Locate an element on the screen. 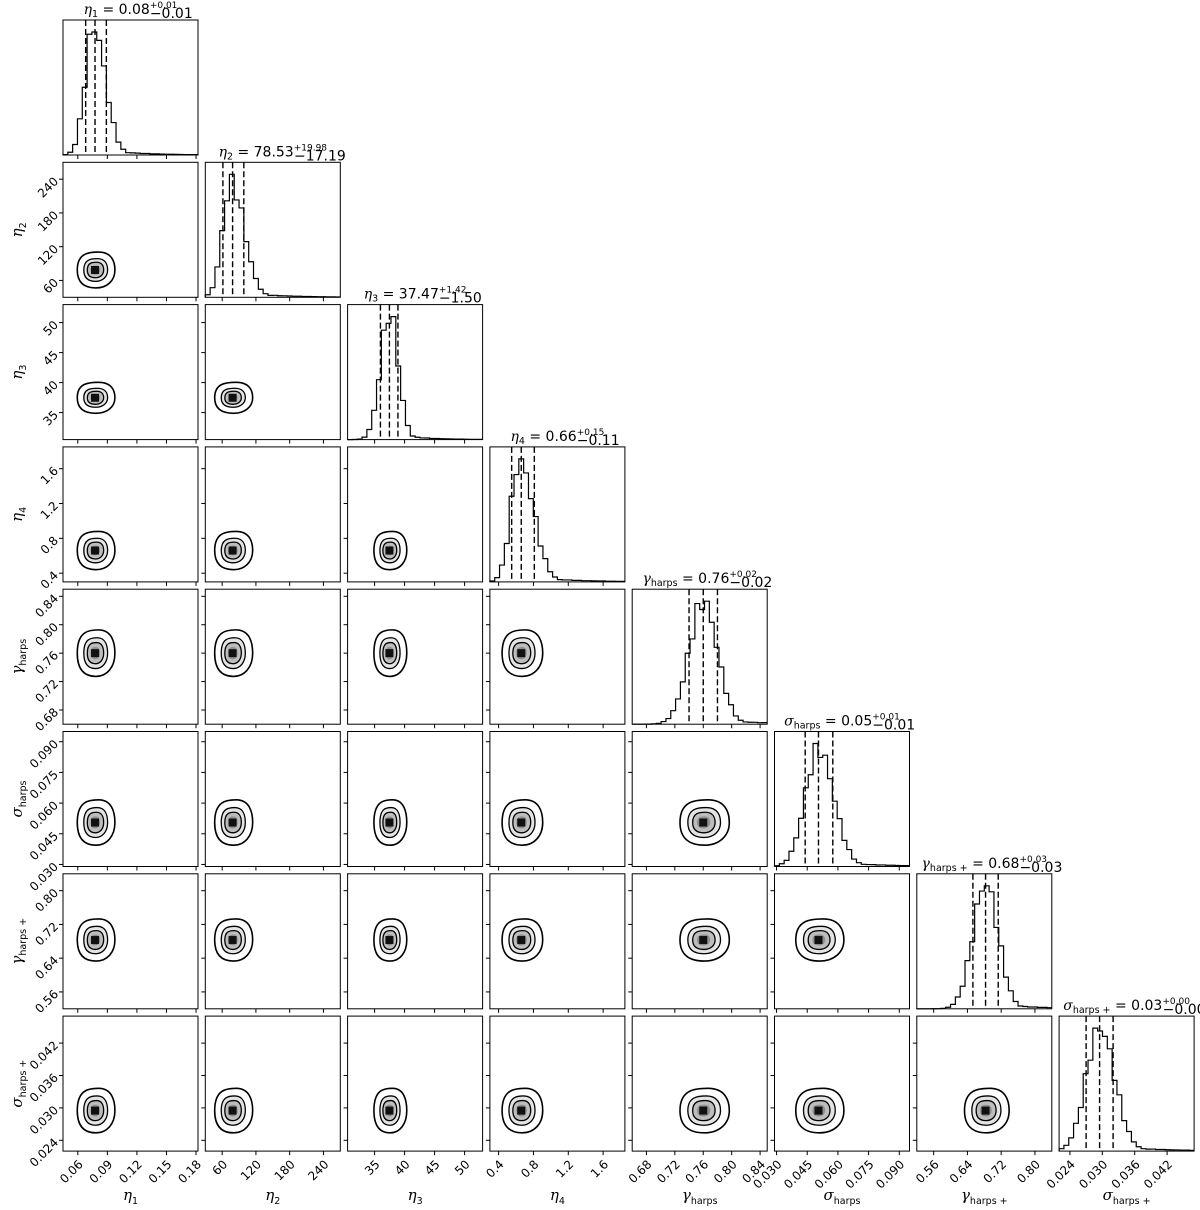  panel-eta3-hist: η3 = 37.47+1.42−1.50 is located at coordinates (415, 365).